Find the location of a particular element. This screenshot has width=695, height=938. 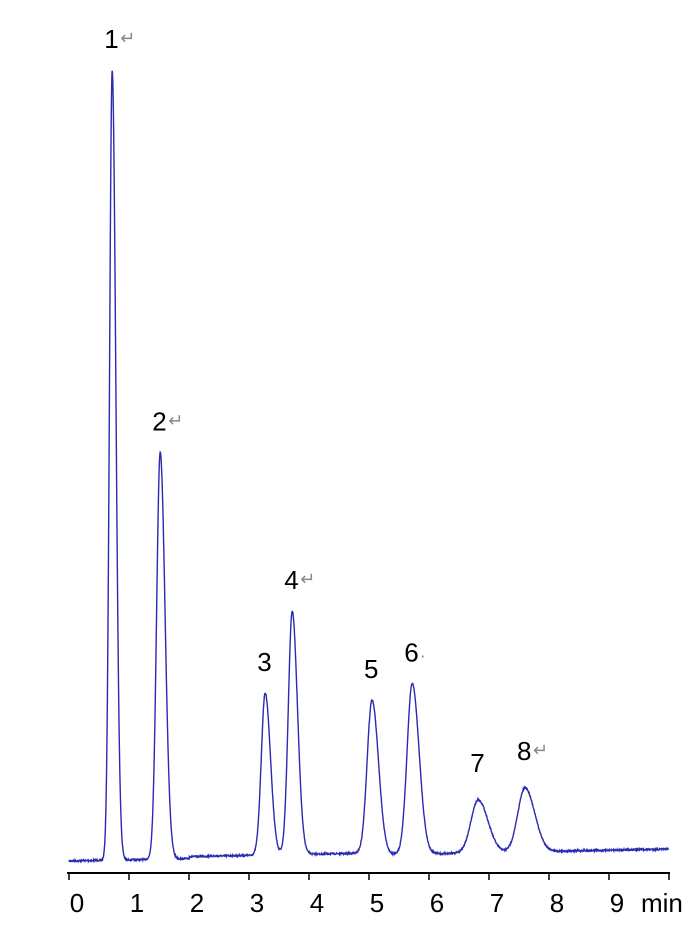

peak-number: 7 is located at coordinates (477, 763).